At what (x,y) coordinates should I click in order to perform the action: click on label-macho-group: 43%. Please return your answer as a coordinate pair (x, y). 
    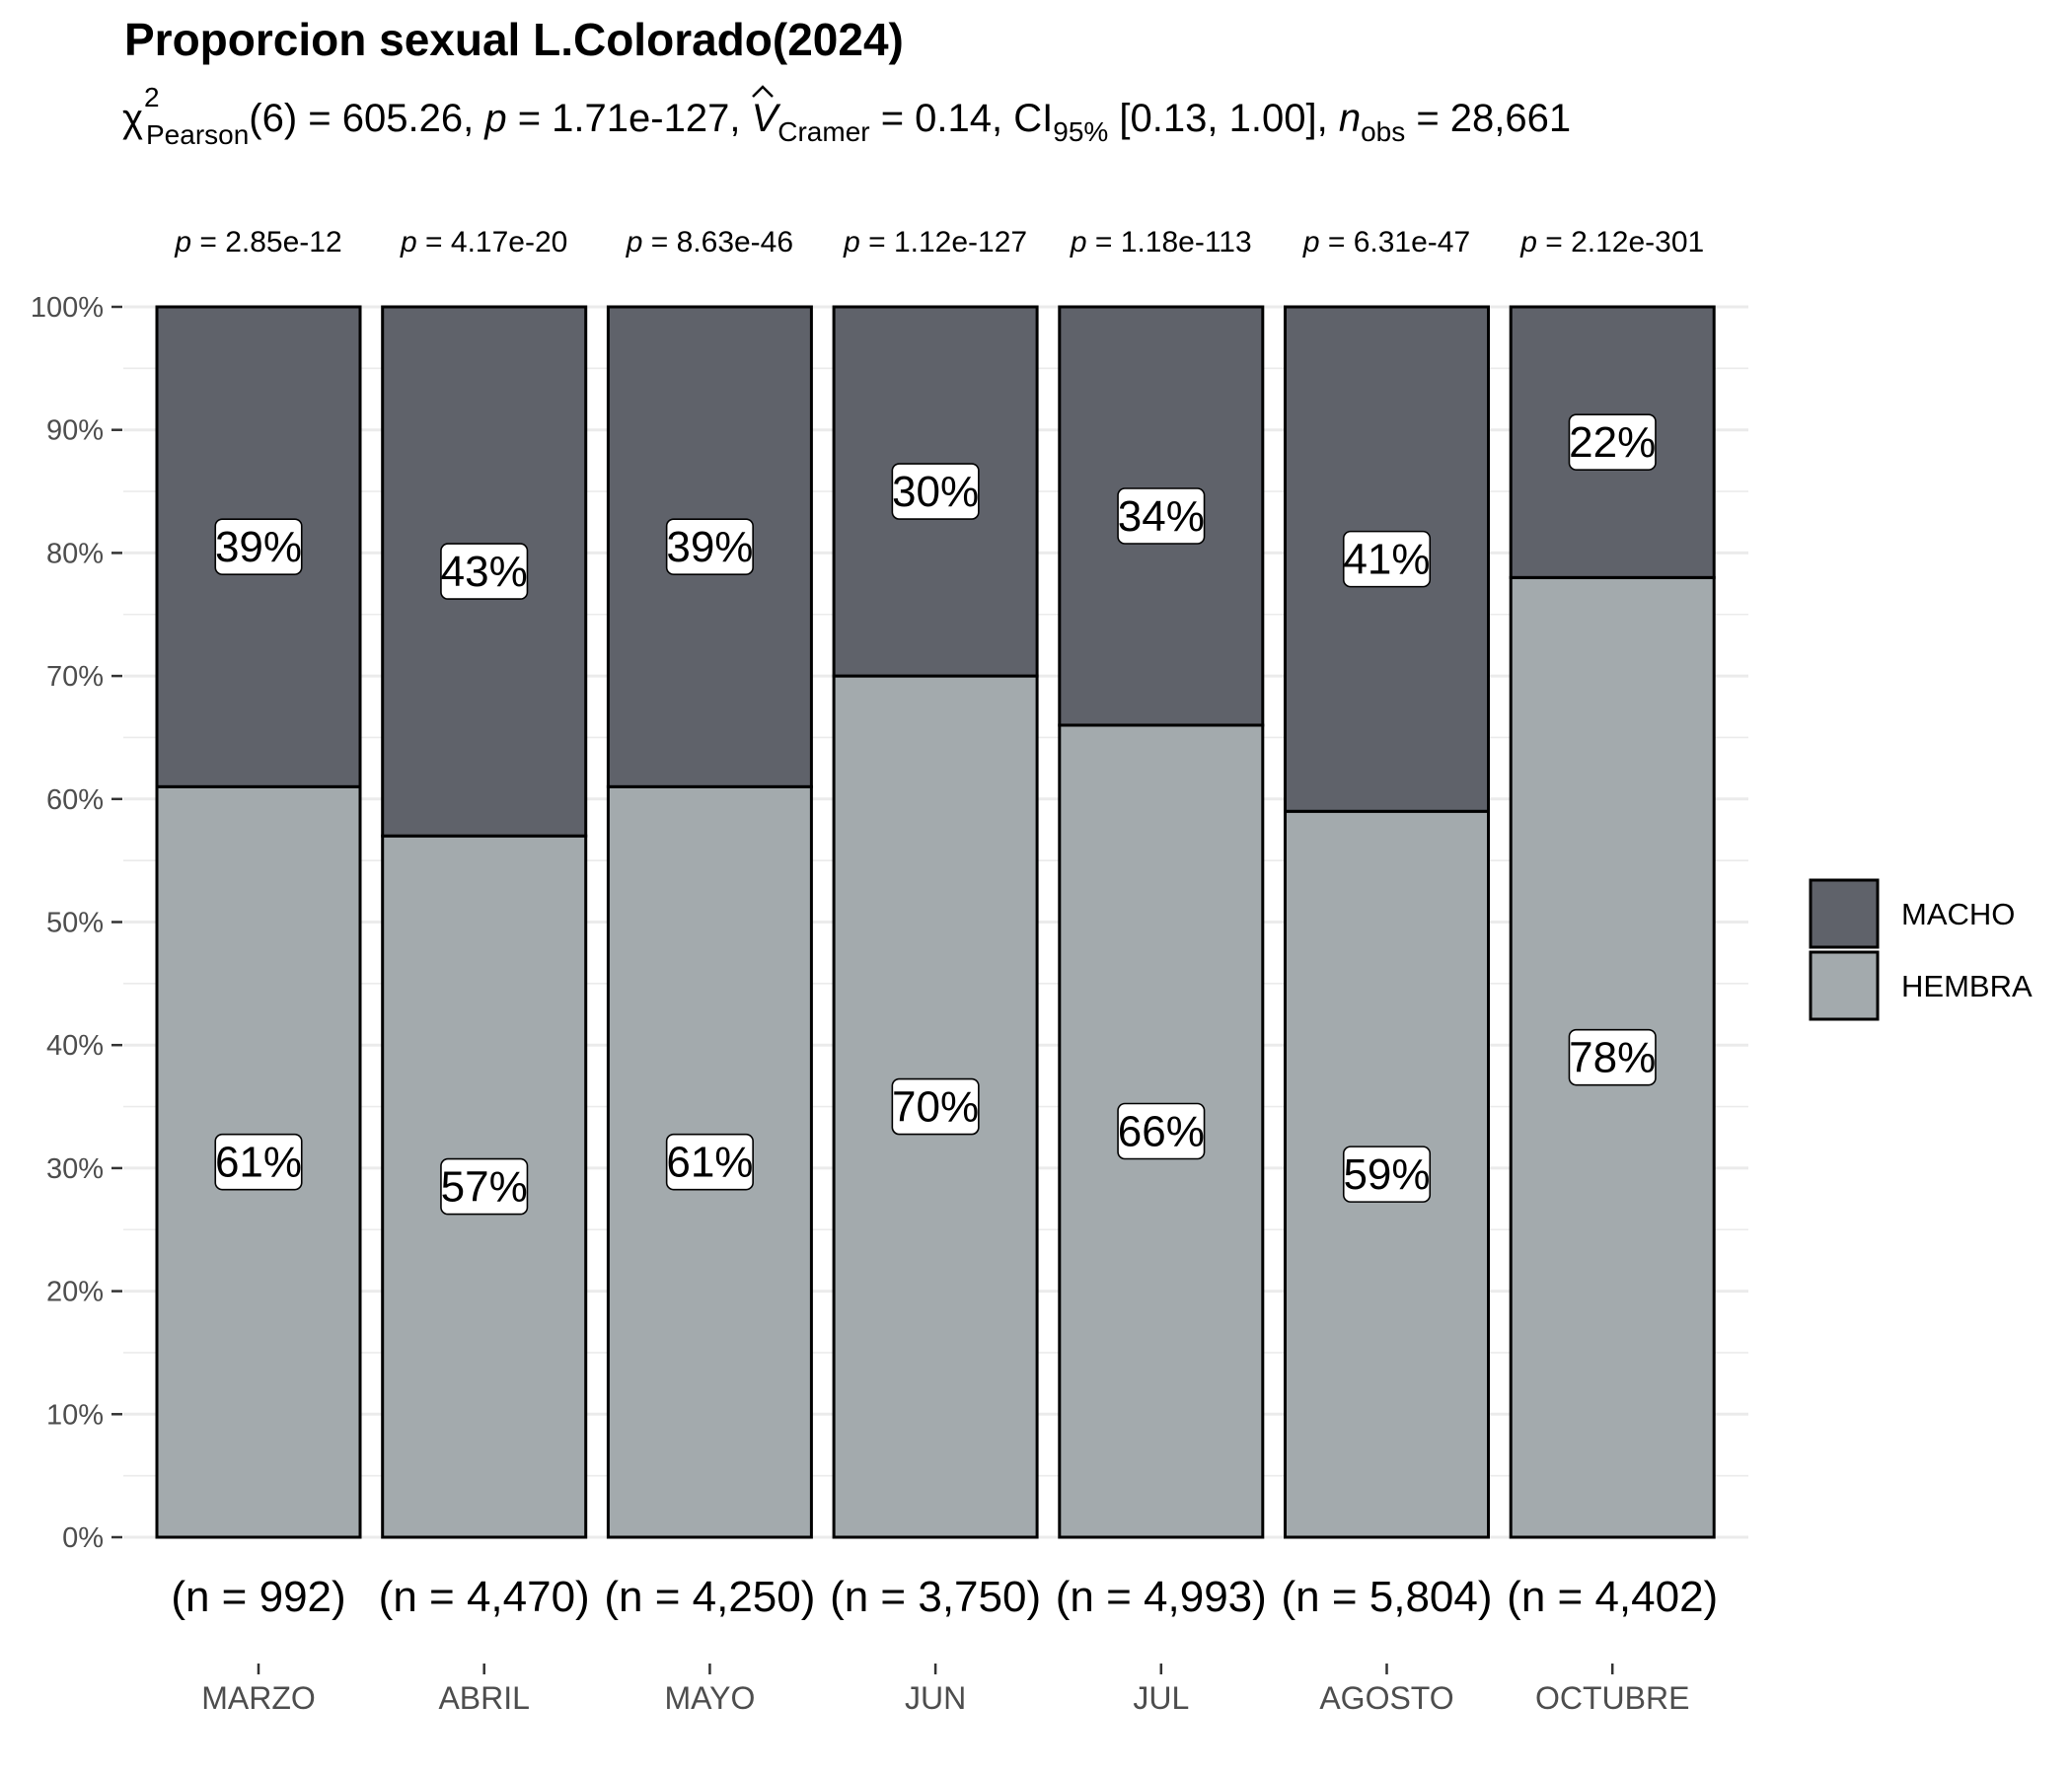
    Looking at the image, I should click on (485, 572).